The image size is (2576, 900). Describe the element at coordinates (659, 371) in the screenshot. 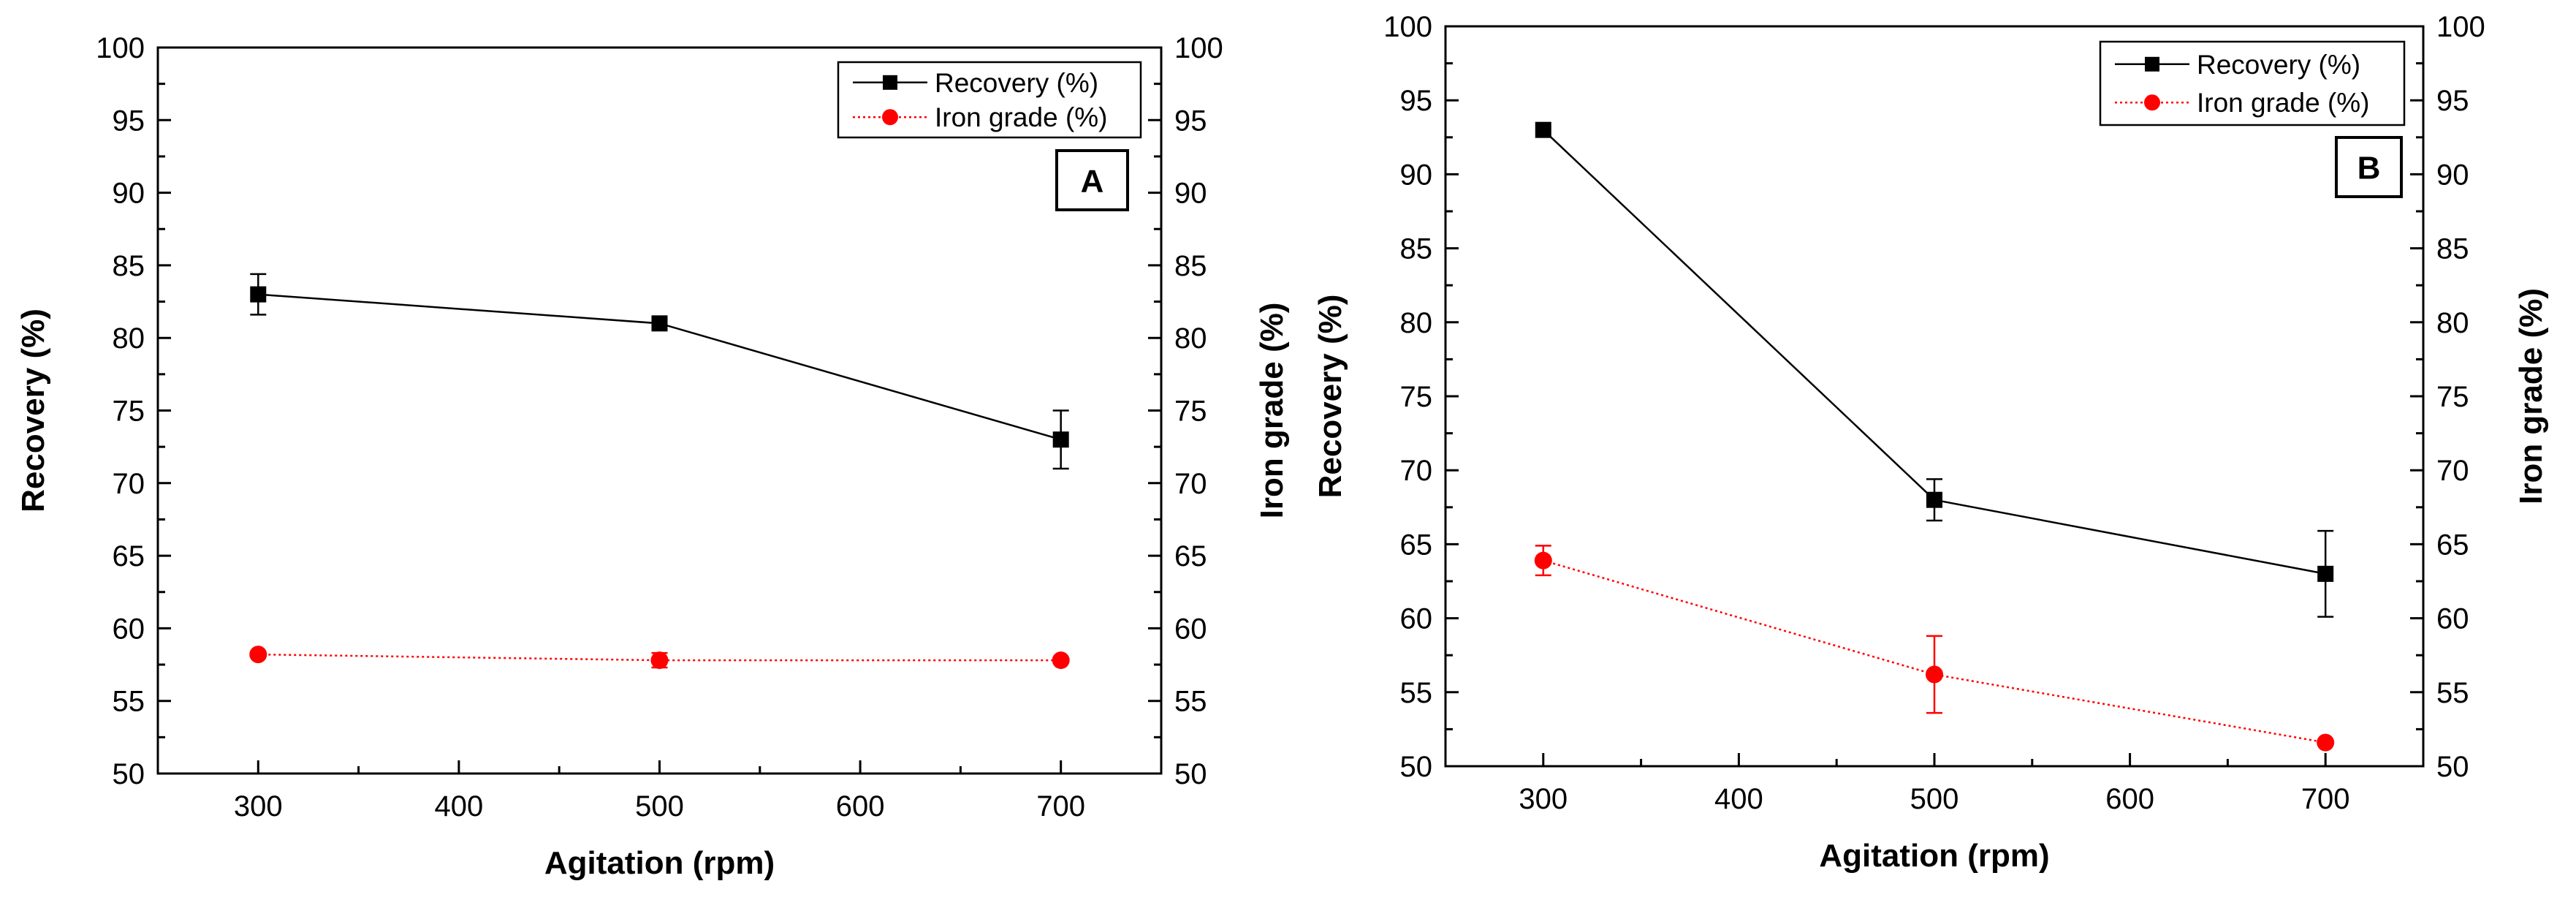

I see `series-recovery` at that location.